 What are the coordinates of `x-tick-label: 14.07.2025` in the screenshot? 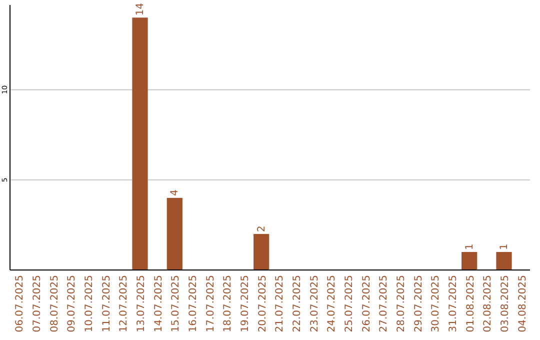 It's located at (158, 303).